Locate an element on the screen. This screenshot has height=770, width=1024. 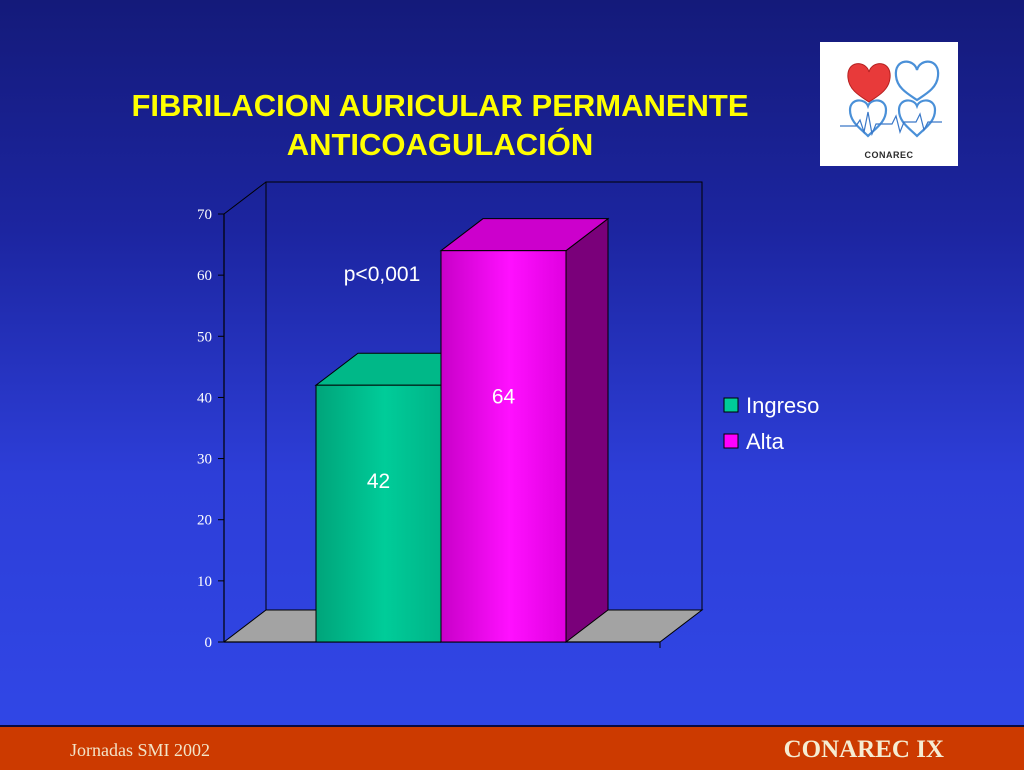
bar-alta-side is located at coordinates (587, 430).